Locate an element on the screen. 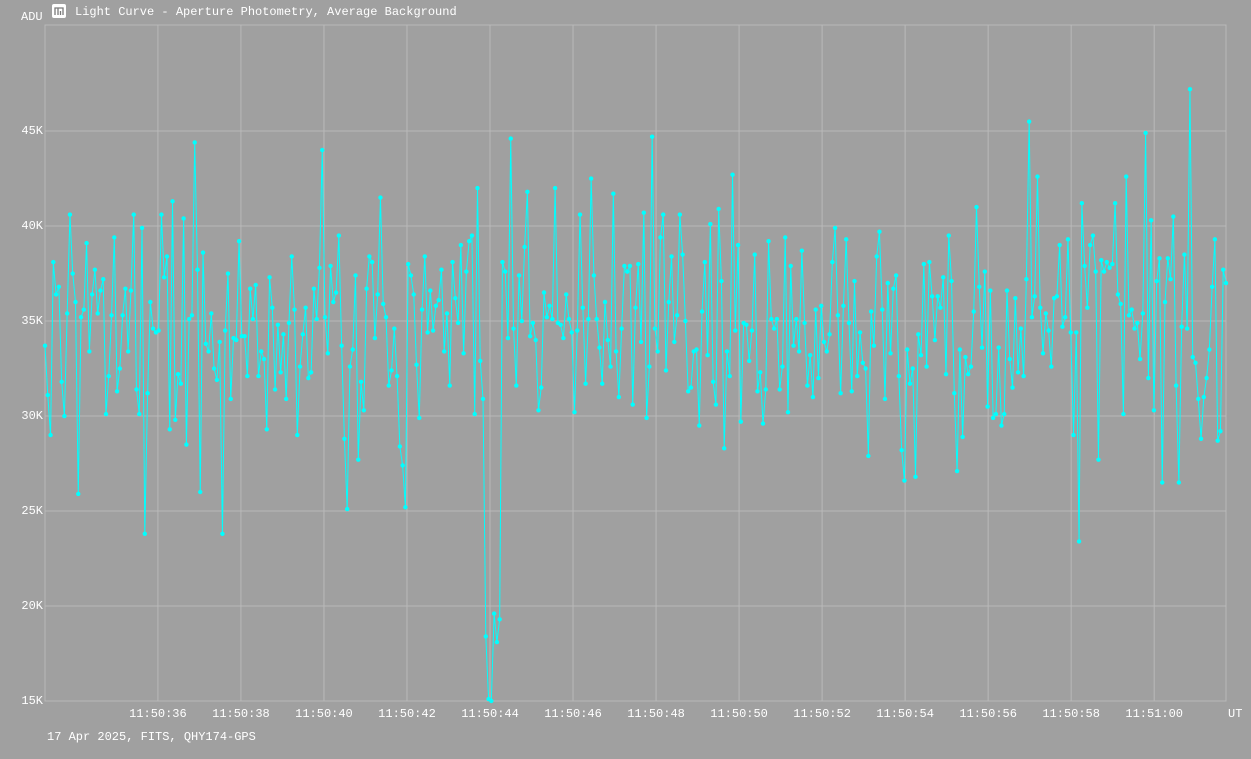 The height and width of the screenshot is (759, 1251). x-tick-label: 11:50:54 is located at coordinates (905, 714).